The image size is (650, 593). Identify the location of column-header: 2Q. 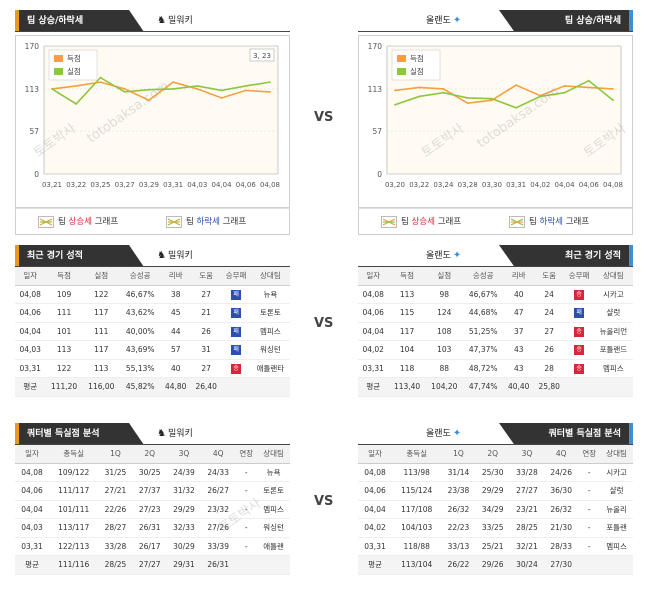
(149, 454).